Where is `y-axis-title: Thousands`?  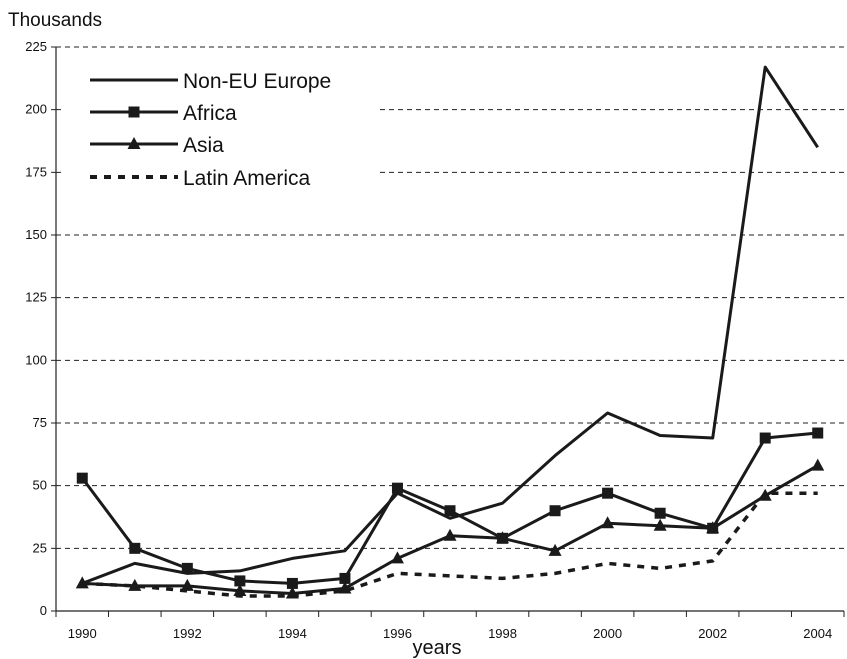 y-axis-title: Thousands is located at coordinates (55, 20).